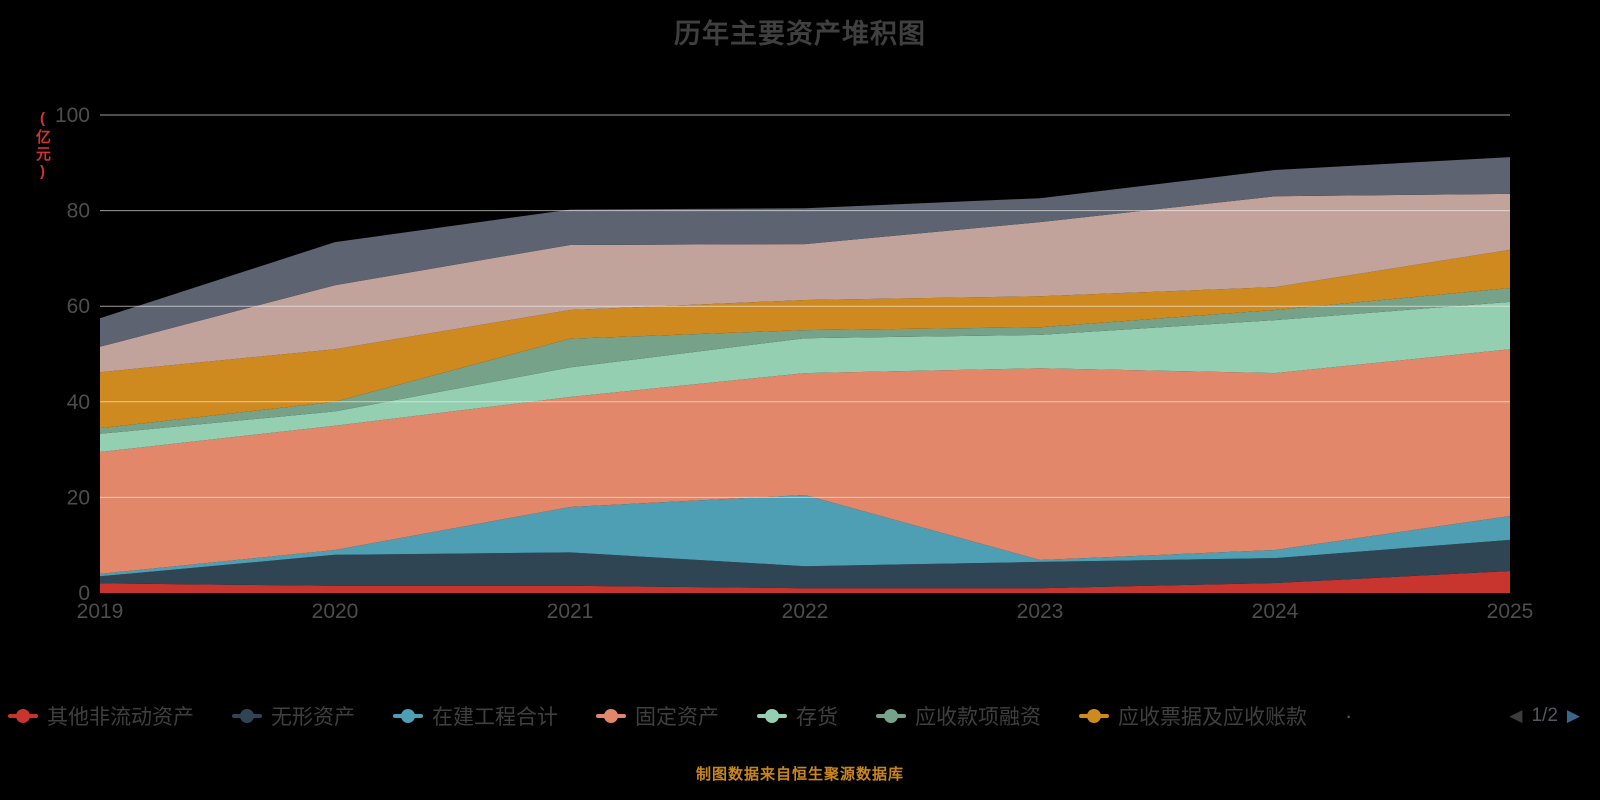 This screenshot has width=1600, height=800. I want to click on legend-item-label: 应收款项融资, so click(978, 717).